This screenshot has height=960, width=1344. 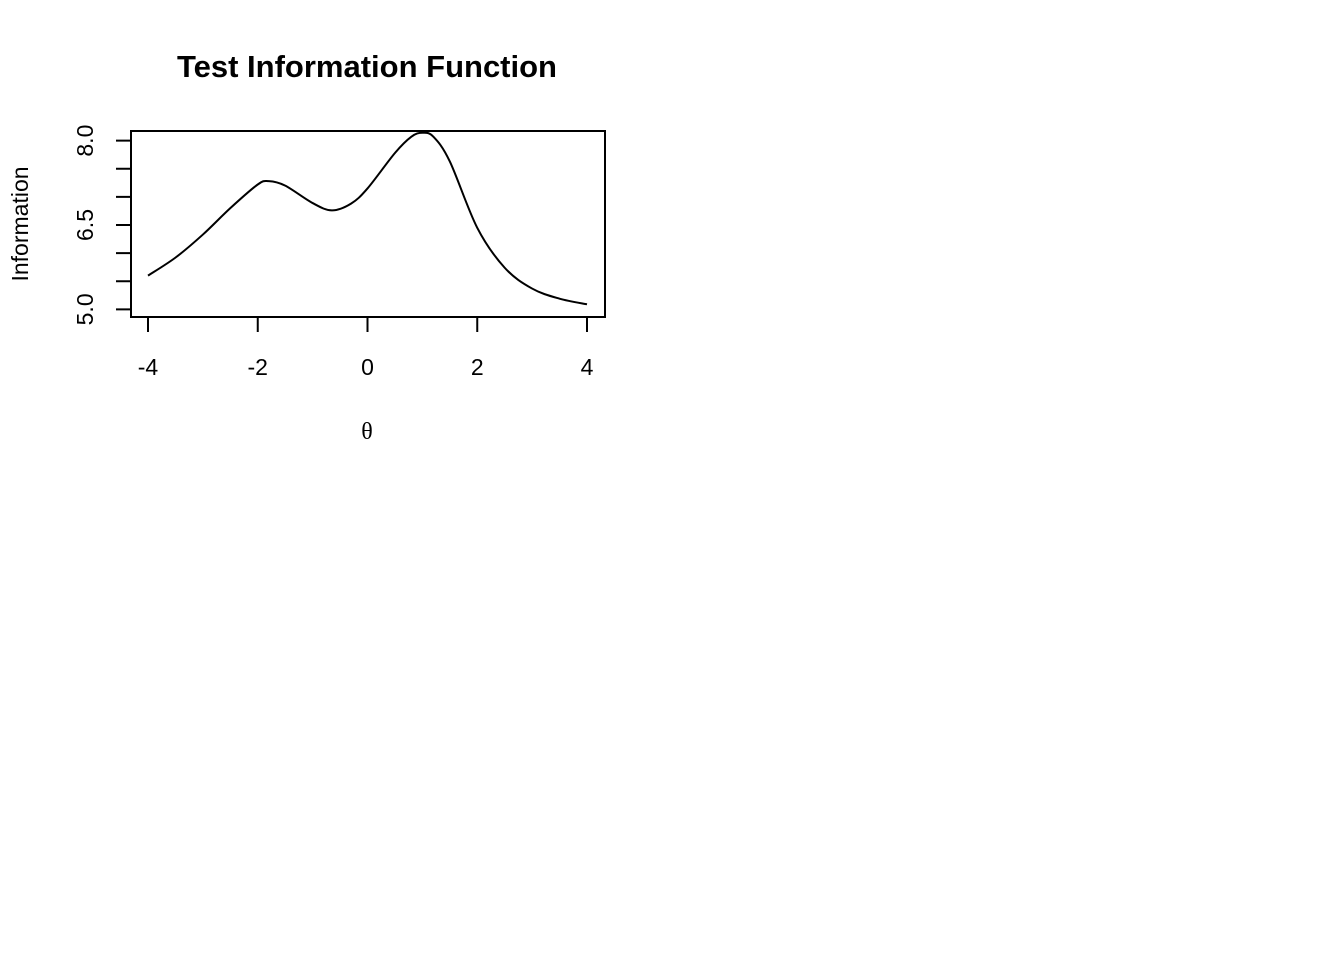 What do you see at coordinates (148, 367) in the screenshot?
I see `x-tick-label: -4` at bounding box center [148, 367].